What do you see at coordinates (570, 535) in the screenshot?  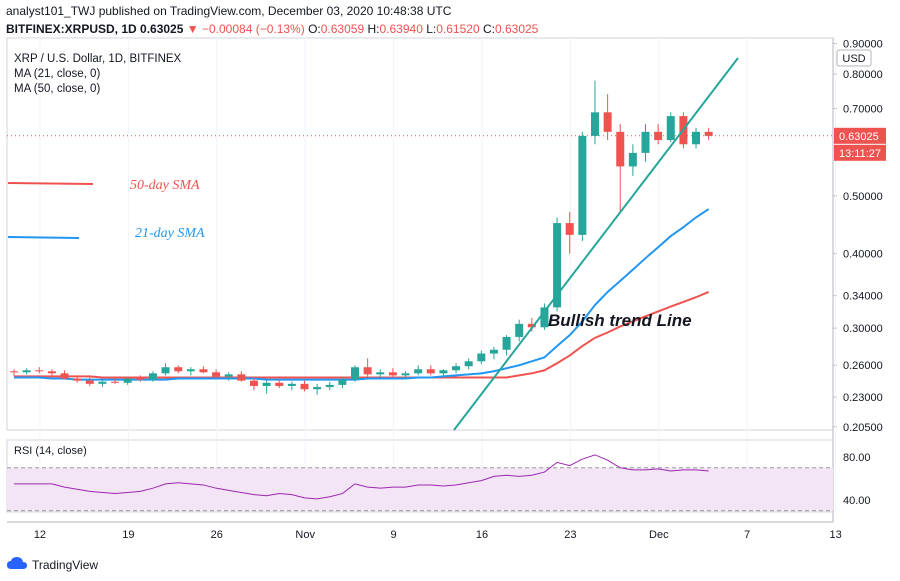 I see `time-tick-label: 23` at bounding box center [570, 535].